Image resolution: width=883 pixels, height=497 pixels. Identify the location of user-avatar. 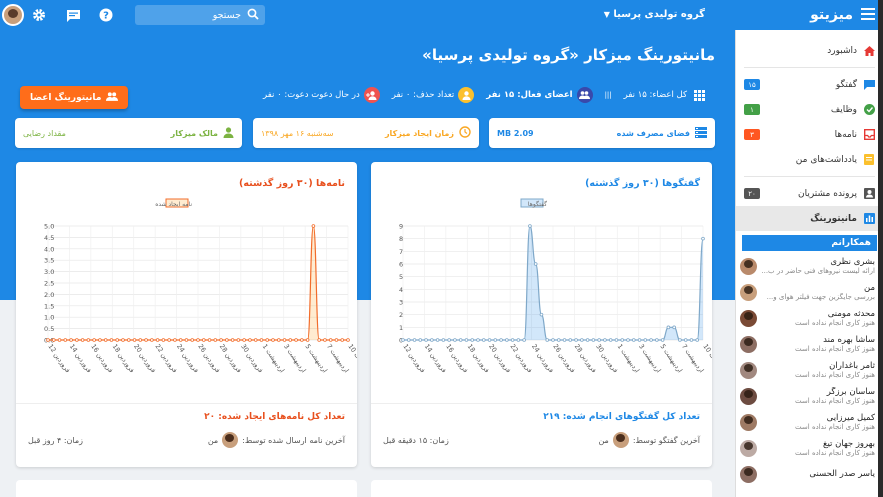
(13, 15).